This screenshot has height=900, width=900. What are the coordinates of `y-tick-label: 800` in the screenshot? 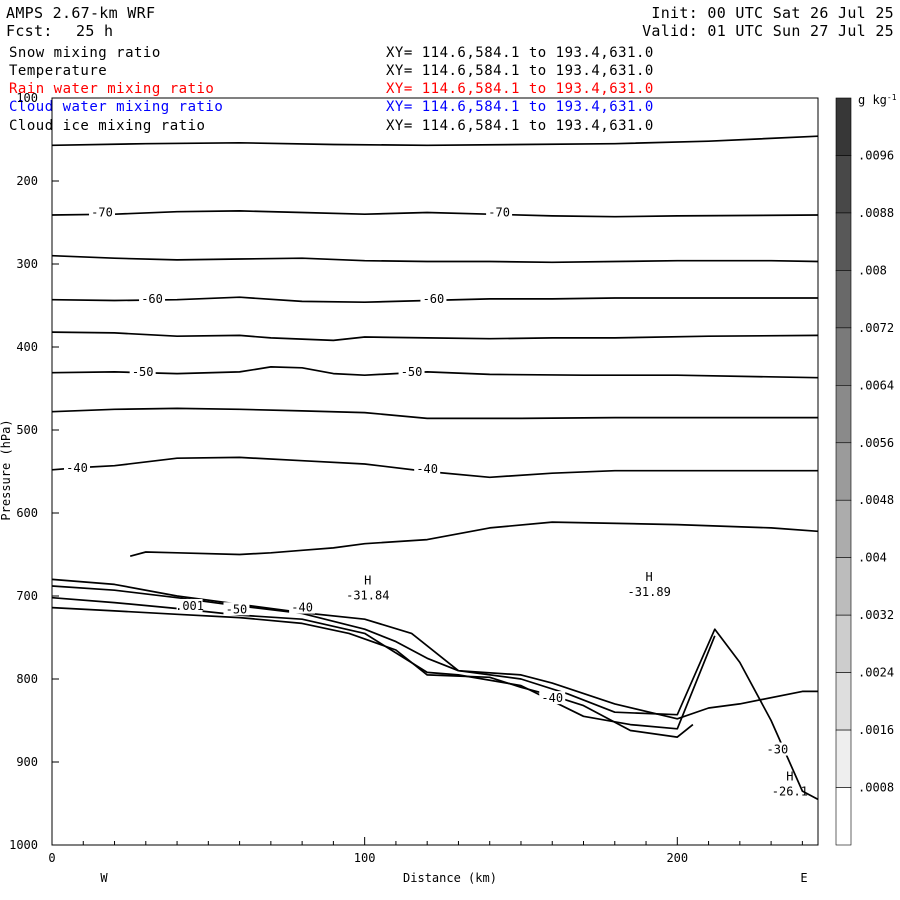 It's located at (27, 679).